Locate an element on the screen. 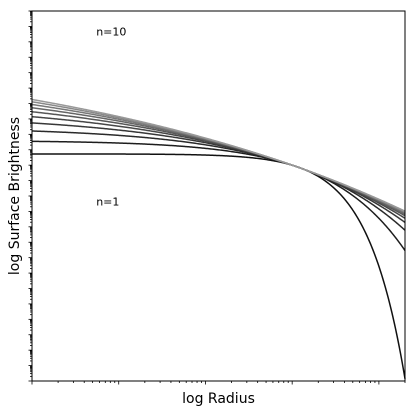  annotations-group: n=10 n=1 is located at coordinates (111, 117).